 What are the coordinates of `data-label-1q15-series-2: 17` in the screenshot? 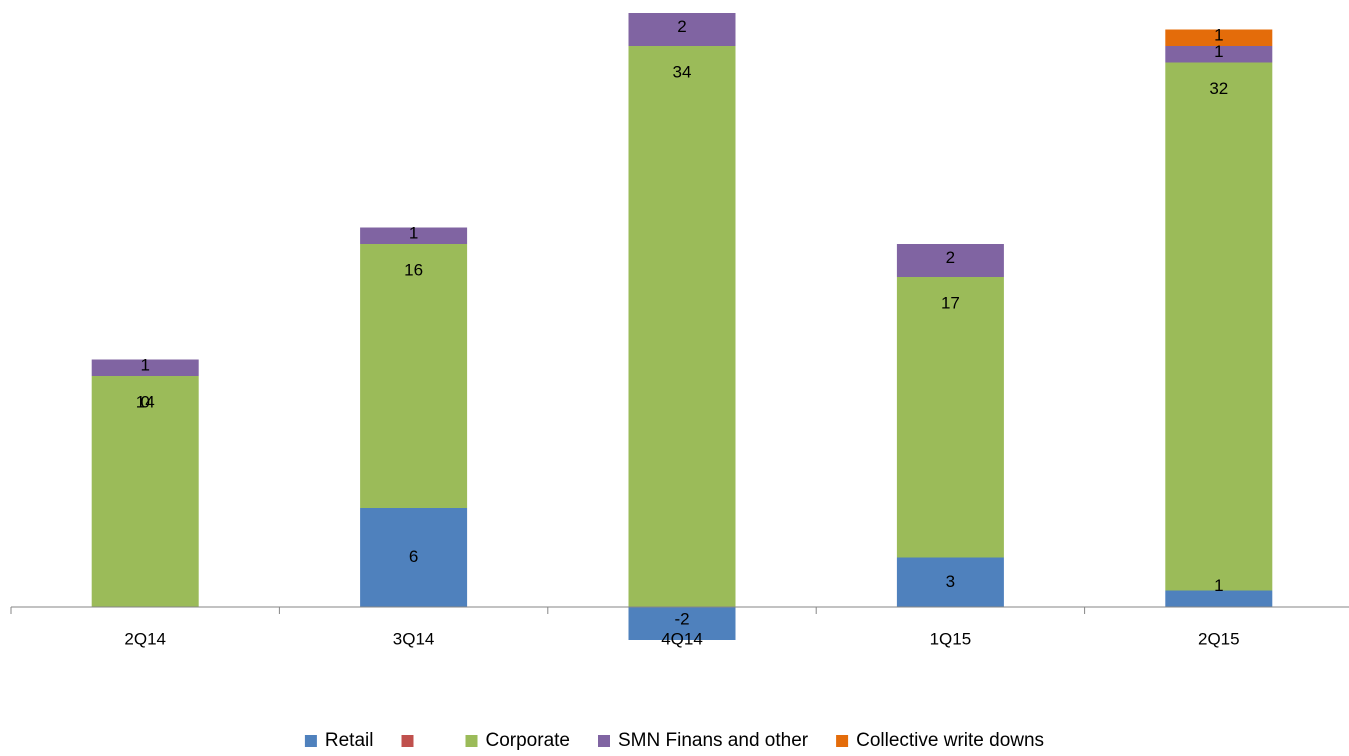 It's located at (950, 302).